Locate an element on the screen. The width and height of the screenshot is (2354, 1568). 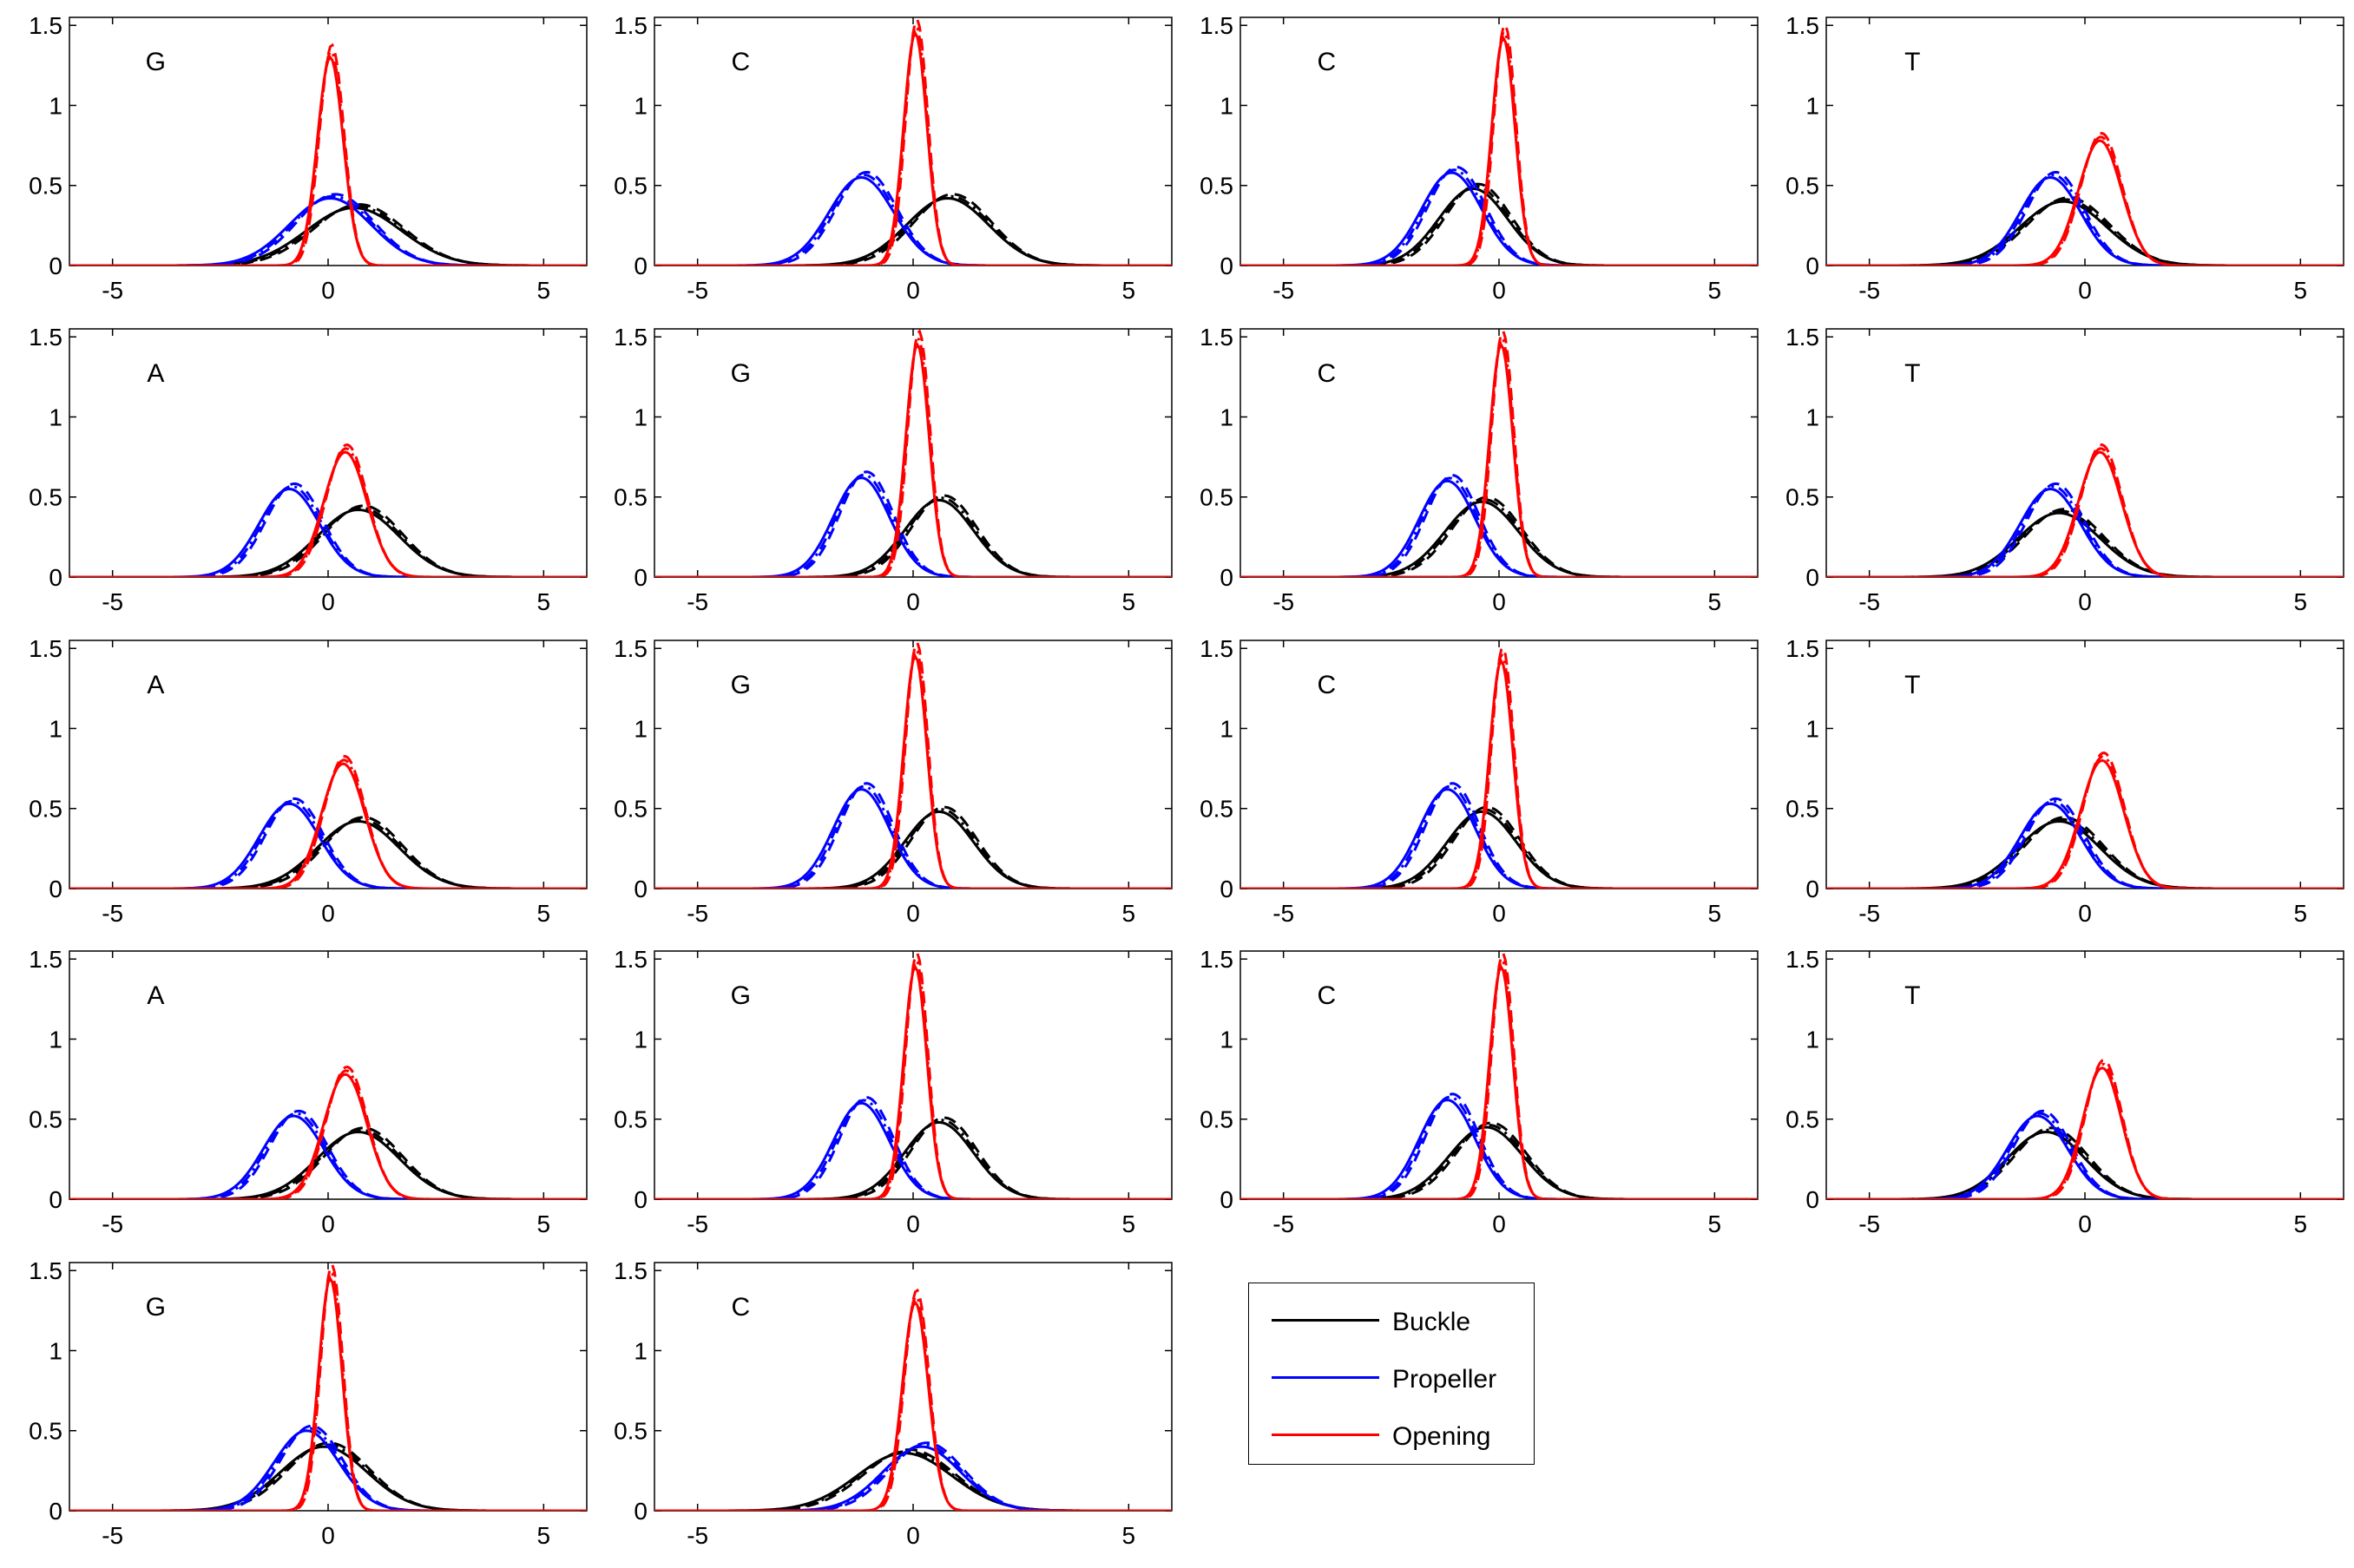
panel-18: 0 0.5 1 1.5 -5 0 5 C is located at coordinates (894, 1403).